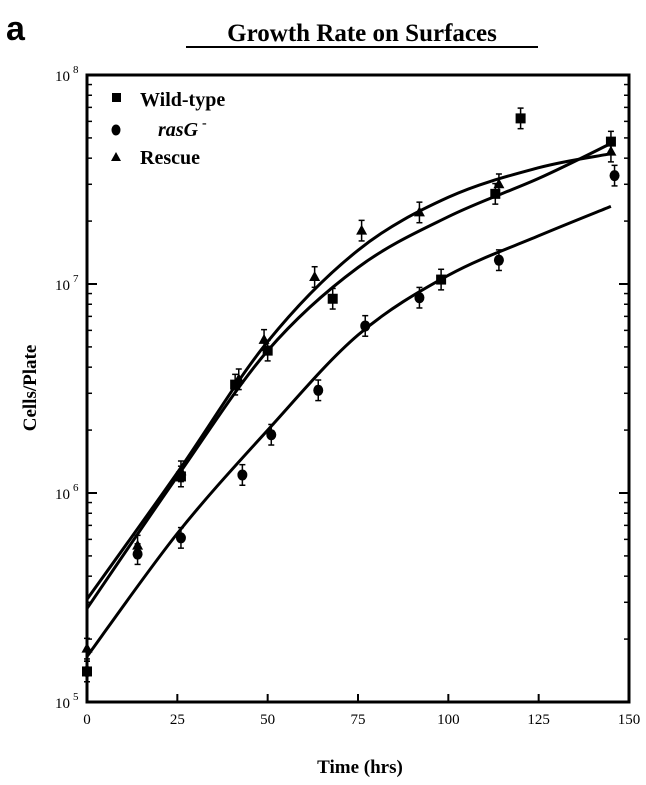 Image resolution: width=646 pixels, height=785 pixels. What do you see at coordinates (182, 100) in the screenshot?
I see `legend-label-wild-type: Wild-type` at bounding box center [182, 100].